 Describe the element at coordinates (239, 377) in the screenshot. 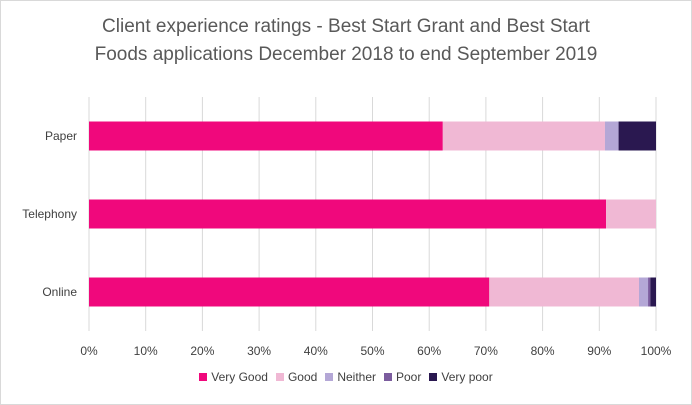

I see `legend-label: Very Good` at that location.